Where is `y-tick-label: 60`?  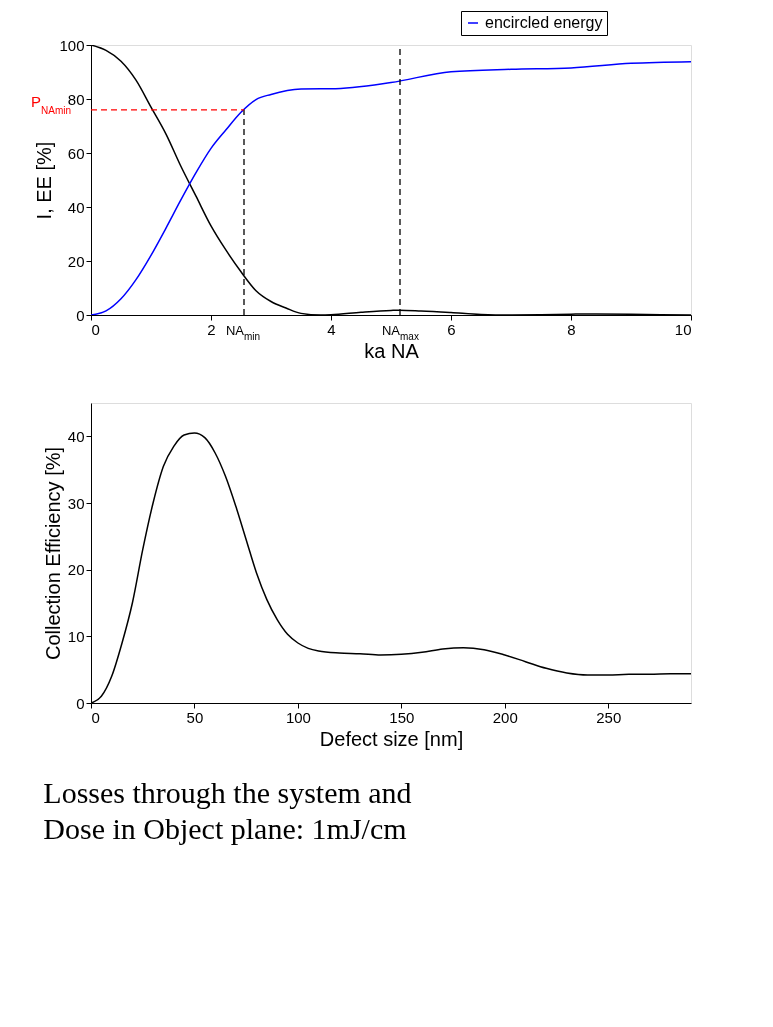
y-tick-label: 60 is located at coordinates (76, 153).